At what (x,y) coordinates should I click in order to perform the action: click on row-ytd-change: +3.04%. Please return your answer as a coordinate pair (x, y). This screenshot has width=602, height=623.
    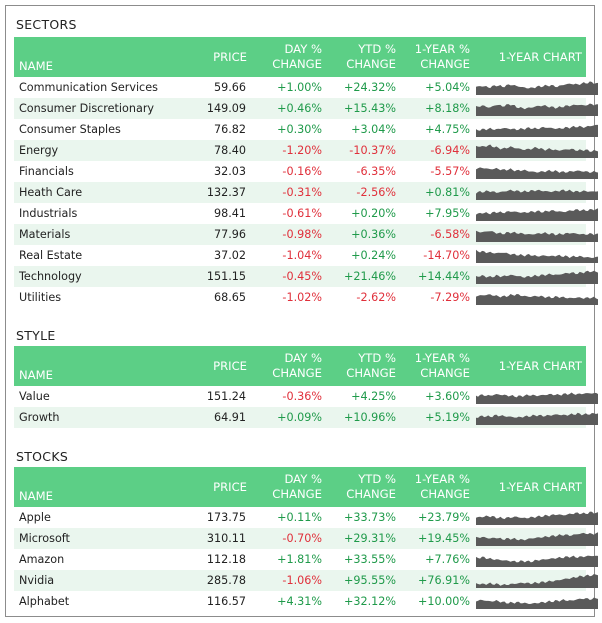
    Looking at the image, I should click on (373, 129).